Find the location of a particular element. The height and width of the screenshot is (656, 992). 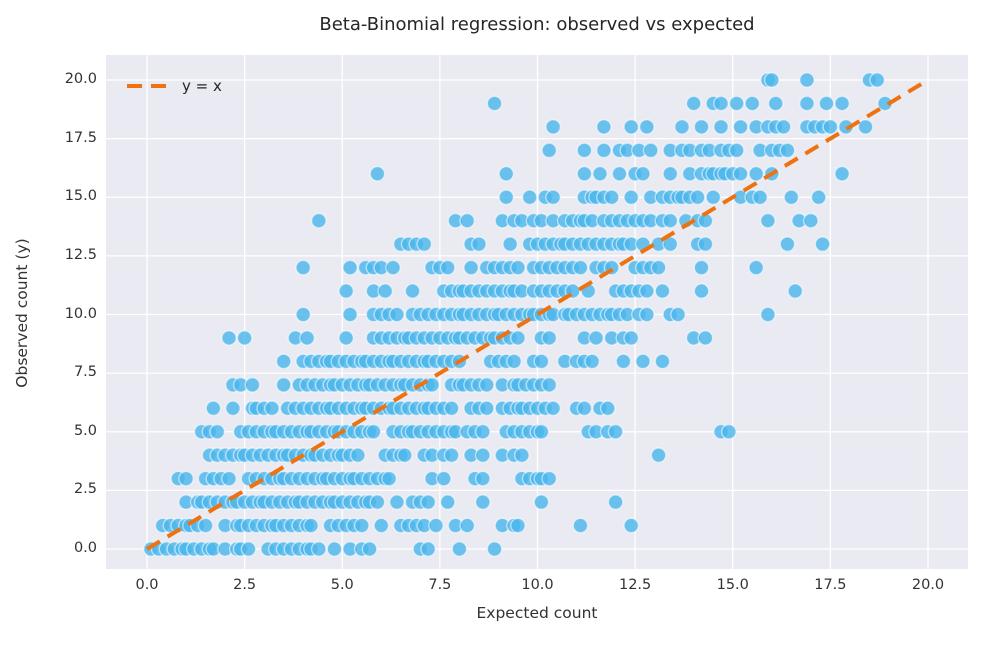

y-tick-label: 20.0 is located at coordinates (80, 79).